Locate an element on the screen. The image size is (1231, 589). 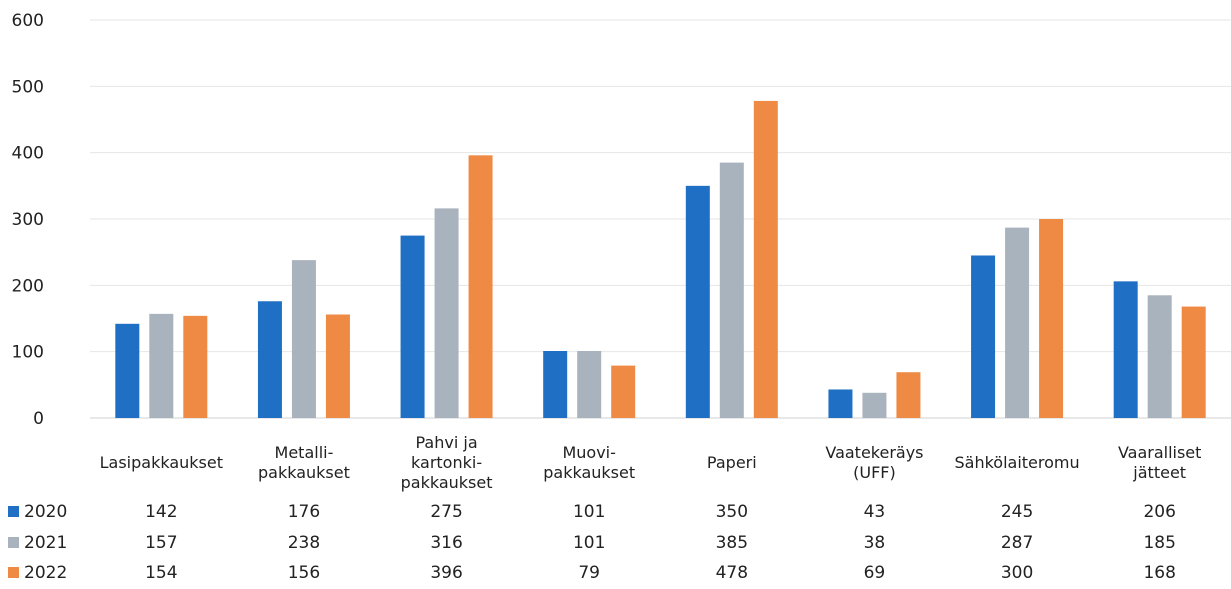
category-label: (UFF) is located at coordinates (874, 472).